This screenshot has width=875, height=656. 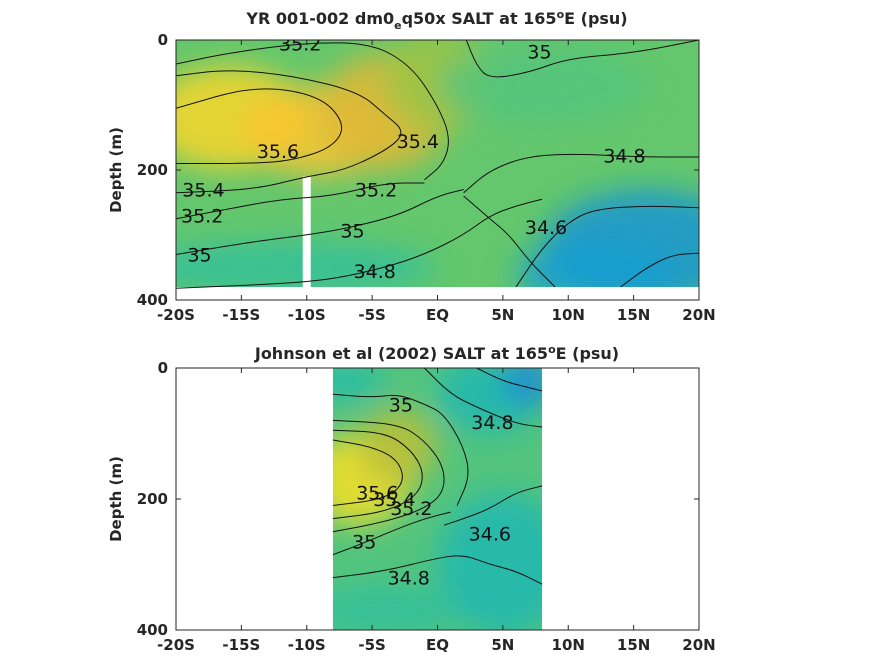 I want to click on panel-2-y-label: Depth (m), so click(x=116, y=499).